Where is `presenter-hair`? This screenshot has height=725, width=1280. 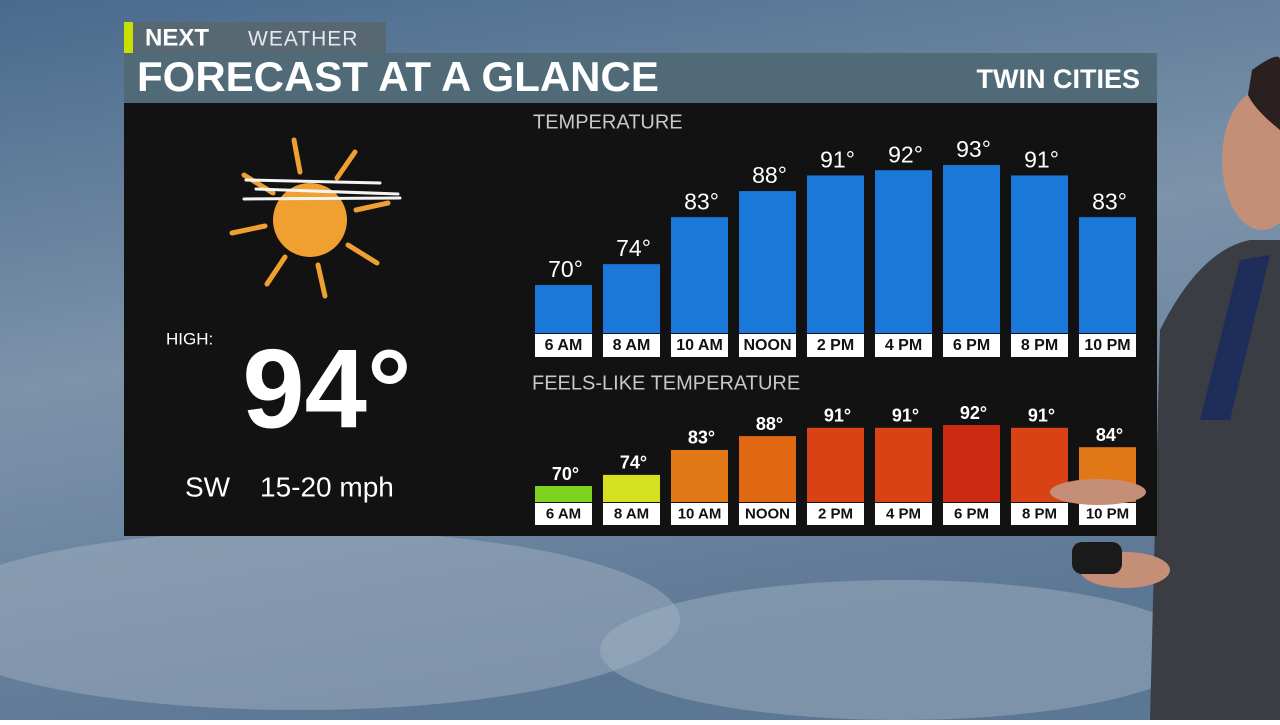 presenter-hair is located at coordinates (1264, 93).